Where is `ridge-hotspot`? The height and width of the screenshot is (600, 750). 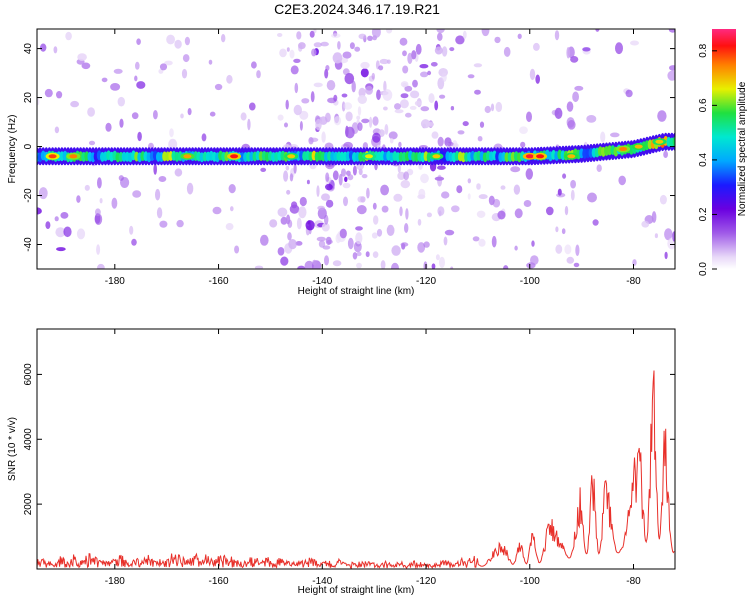 ridge-hotspot is located at coordinates (436, 156).